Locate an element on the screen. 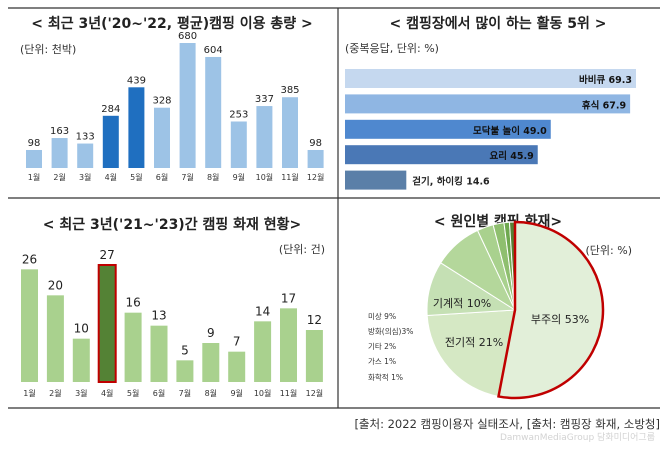 The width and height of the screenshot is (668, 451). data-label: 16 is located at coordinates (132, 303).